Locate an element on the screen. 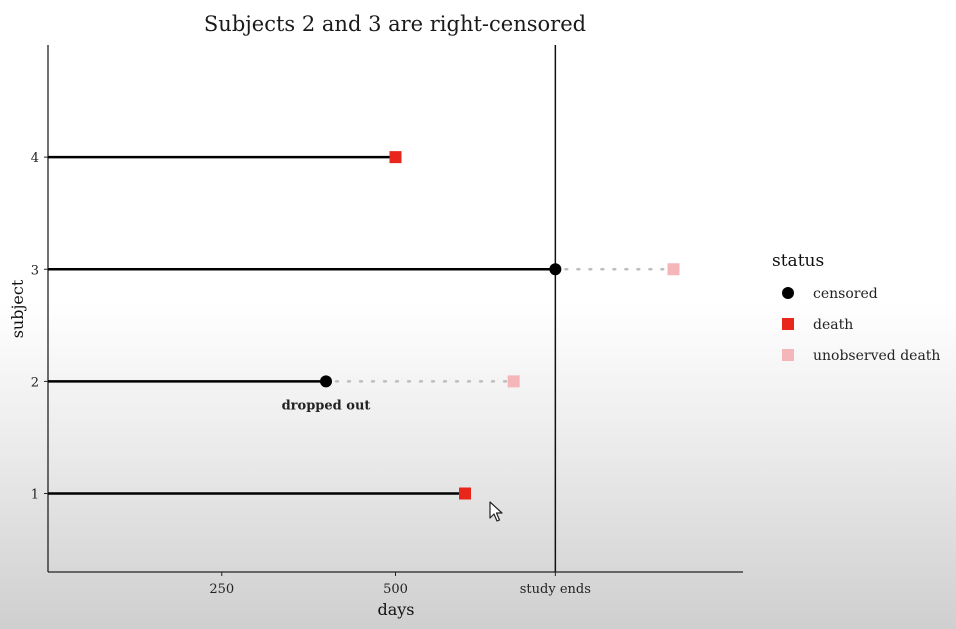 Image resolution: width=956 pixels, height=629 pixels. legend-key-circle is located at coordinates (788, 293).